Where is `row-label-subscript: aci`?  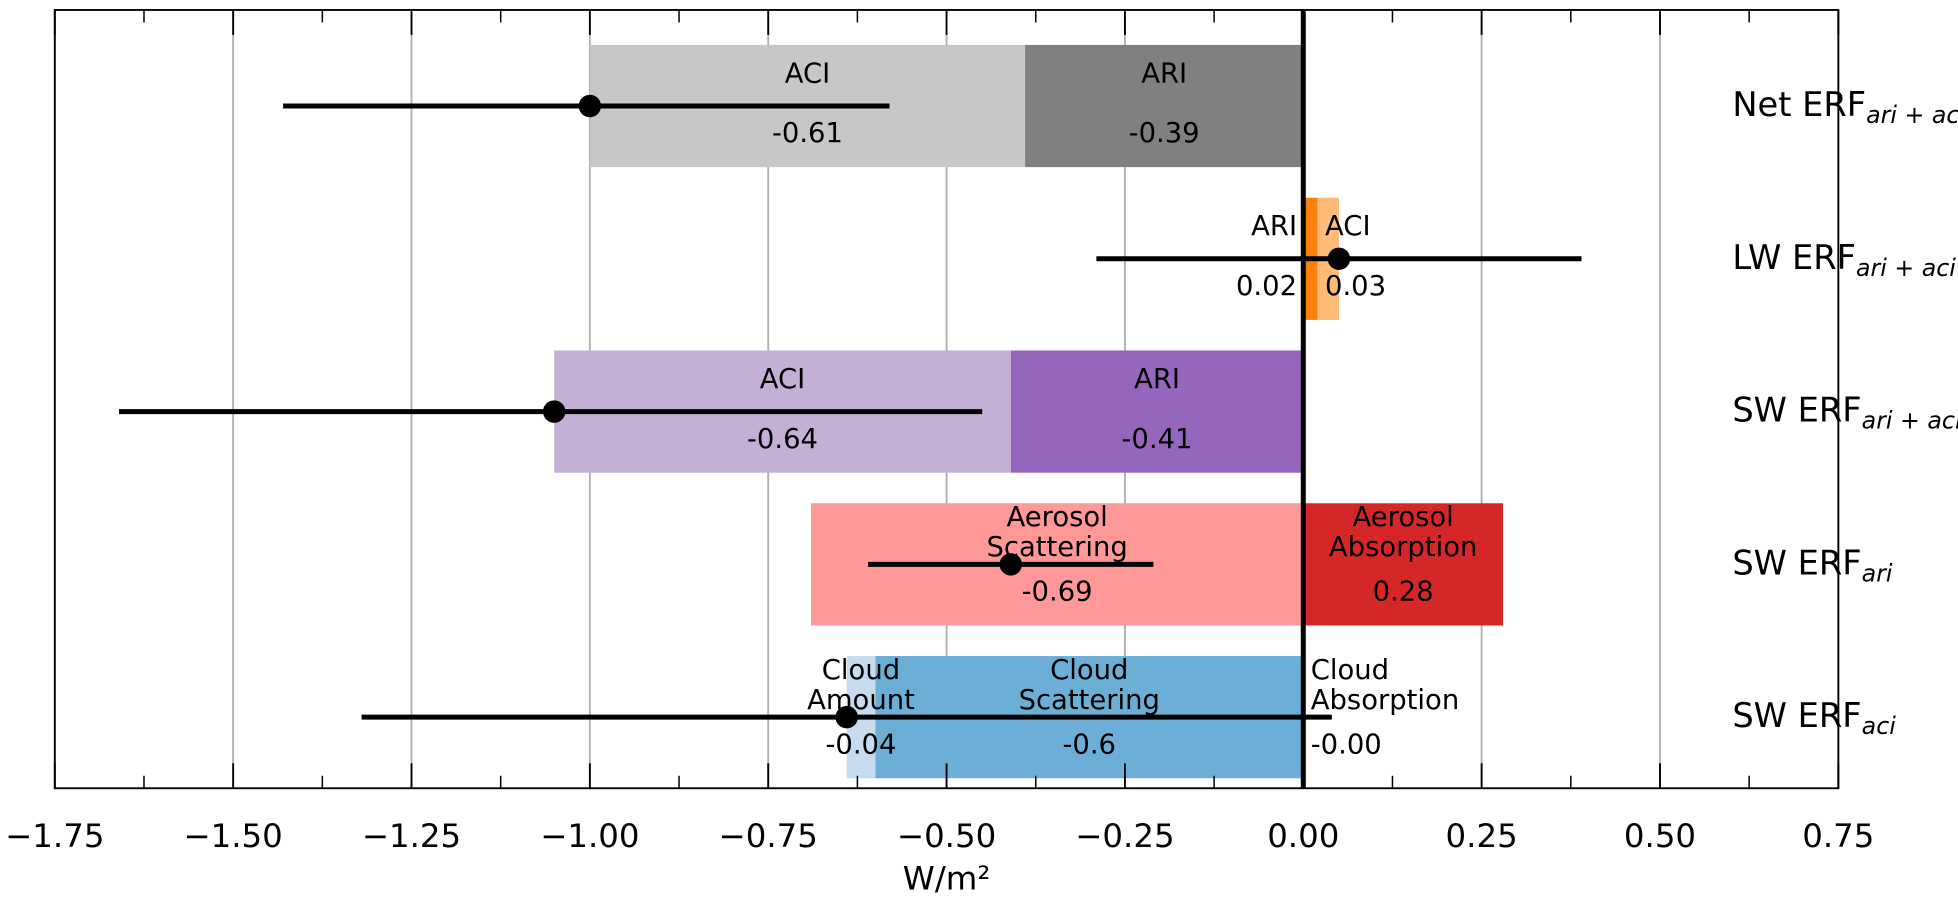 row-label-subscript: aci is located at coordinates (1879, 726).